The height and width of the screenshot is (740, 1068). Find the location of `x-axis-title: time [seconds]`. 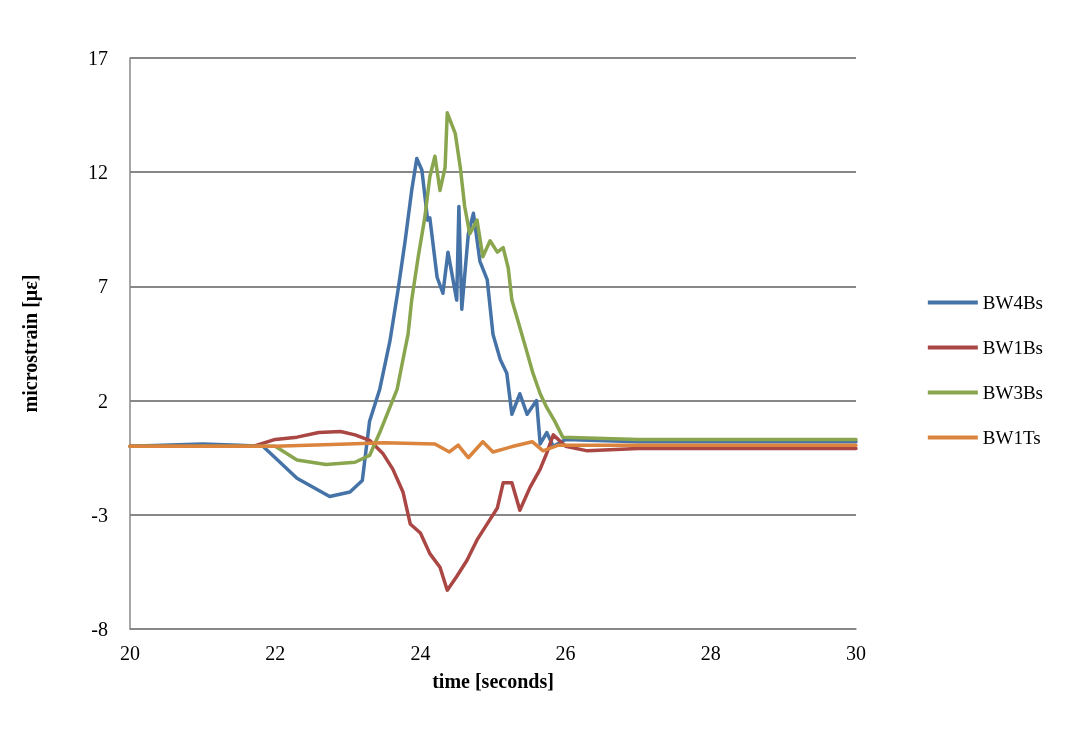

x-axis-title: time [seconds] is located at coordinates (493, 681).